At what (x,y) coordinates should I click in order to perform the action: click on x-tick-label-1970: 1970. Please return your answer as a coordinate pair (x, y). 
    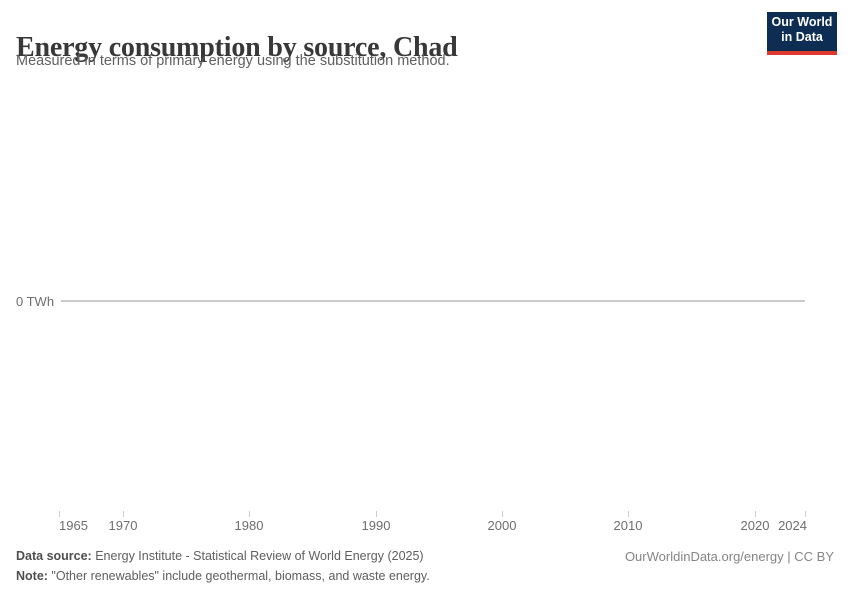
    Looking at the image, I should click on (123, 525).